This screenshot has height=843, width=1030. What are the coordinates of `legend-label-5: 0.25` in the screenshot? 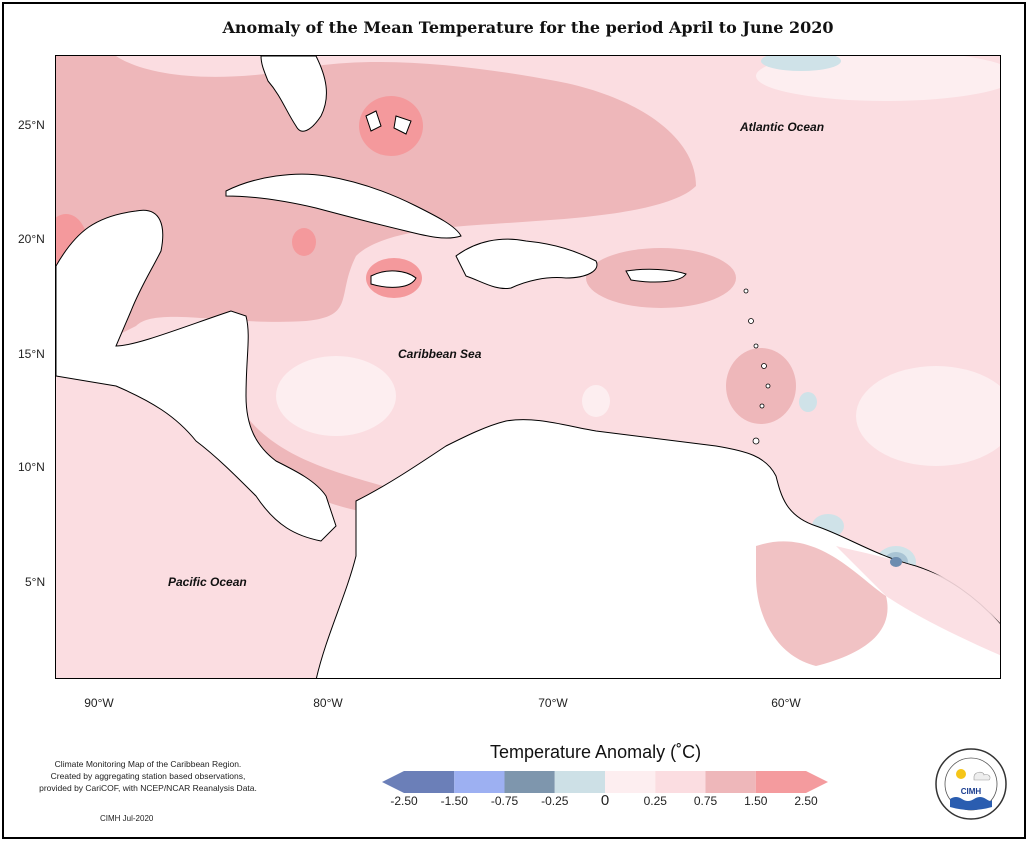 It's located at (655, 801).